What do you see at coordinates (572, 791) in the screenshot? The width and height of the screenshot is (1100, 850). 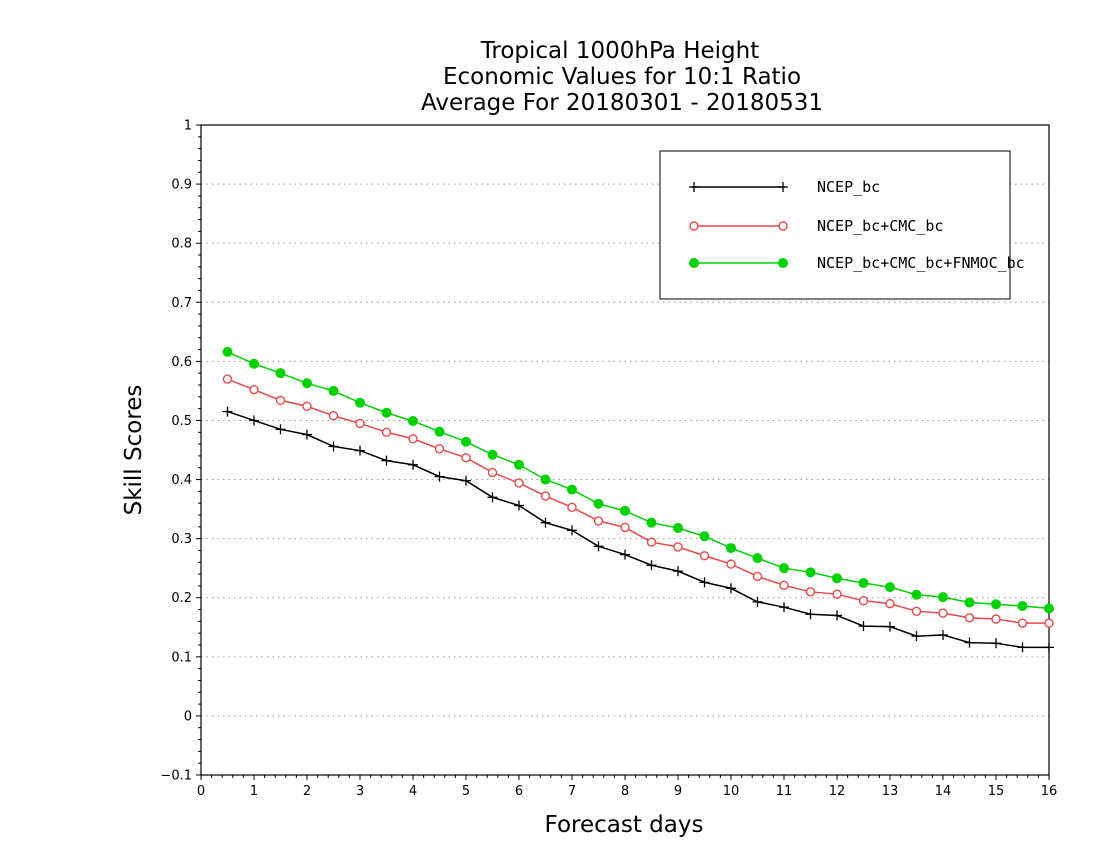 I see `x-tick-label: 7` at bounding box center [572, 791].